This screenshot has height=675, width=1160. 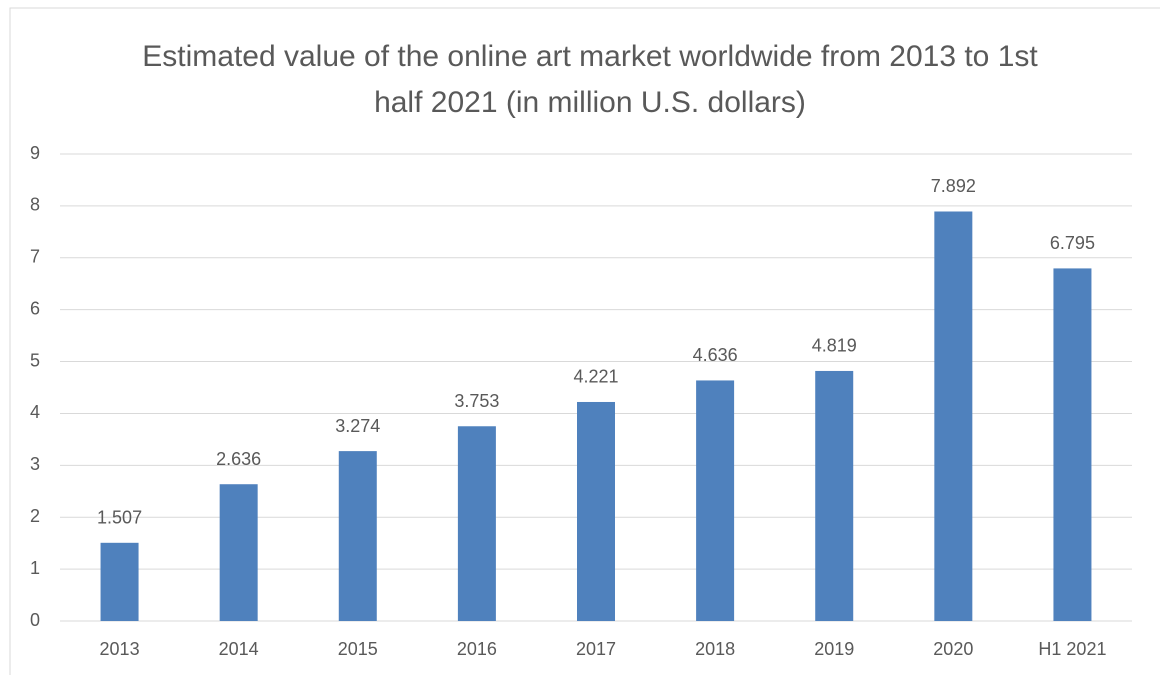 I want to click on y-tick-label: 8, so click(x=35, y=205).